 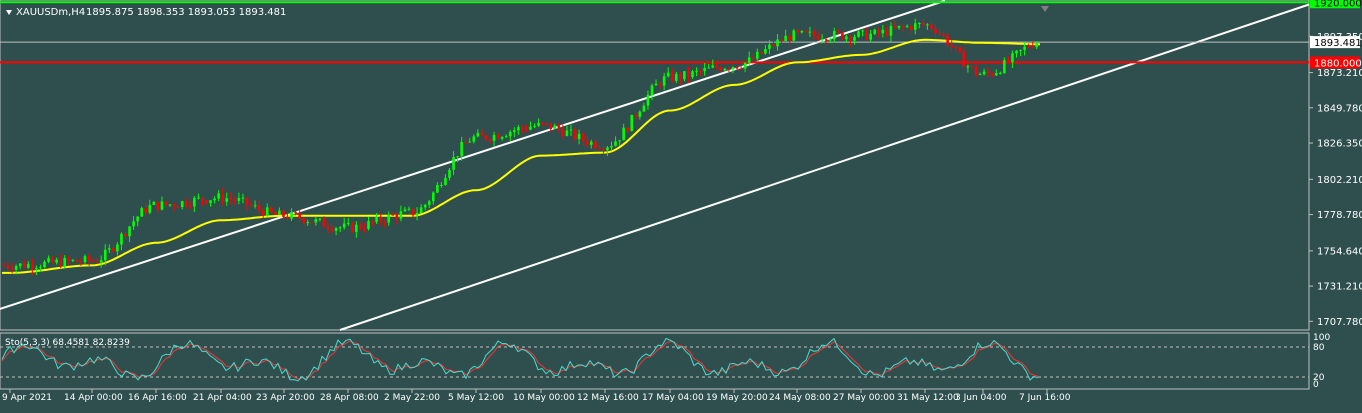 I want to click on dropdown-triangle-icon, so click(x=9, y=12).